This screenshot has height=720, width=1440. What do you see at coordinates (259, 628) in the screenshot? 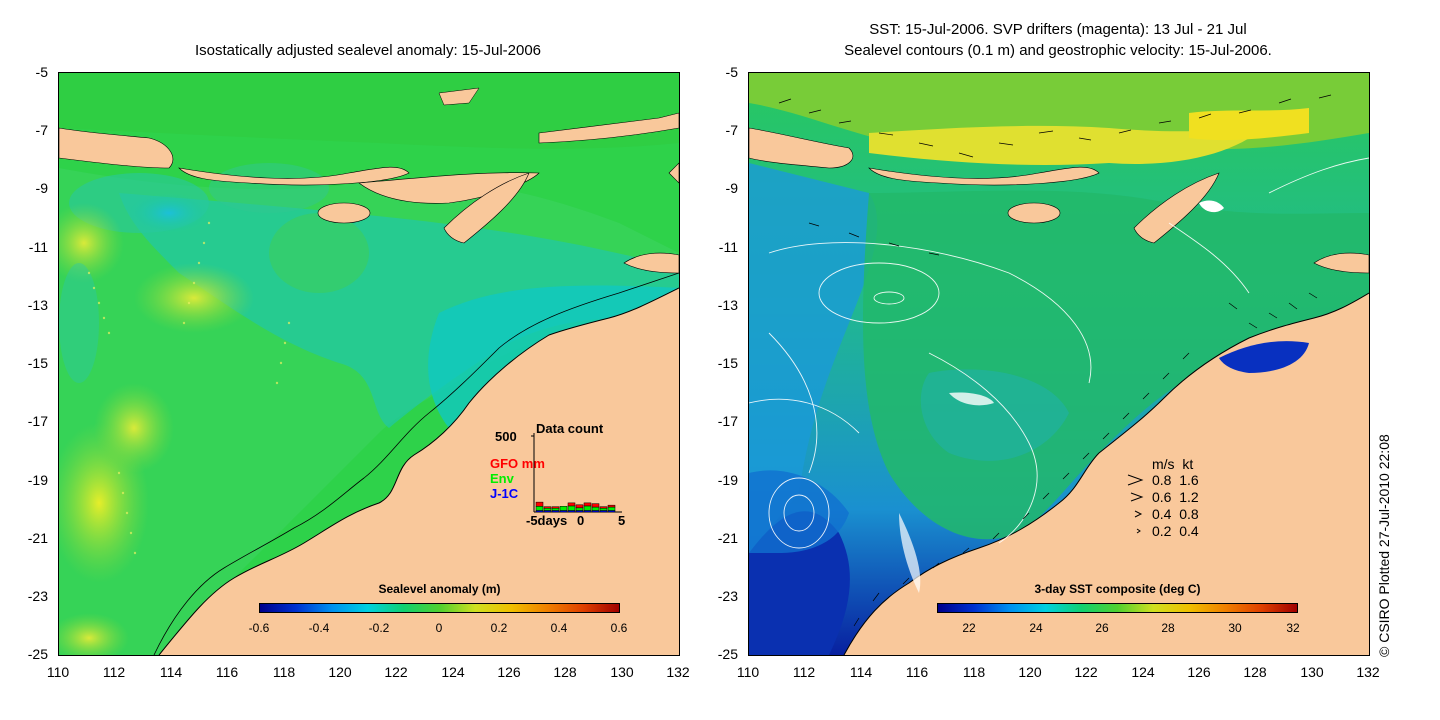
I see `sla-colorbar-label: -0.6` at bounding box center [259, 628].